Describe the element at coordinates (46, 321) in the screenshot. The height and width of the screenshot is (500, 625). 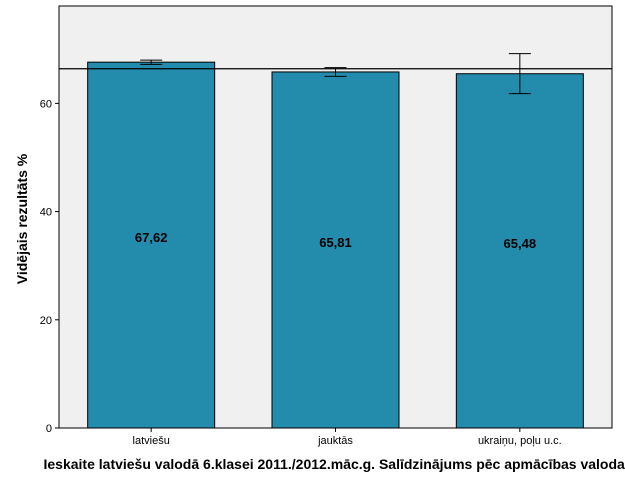
I see `y-tick-label-1: 20` at that location.